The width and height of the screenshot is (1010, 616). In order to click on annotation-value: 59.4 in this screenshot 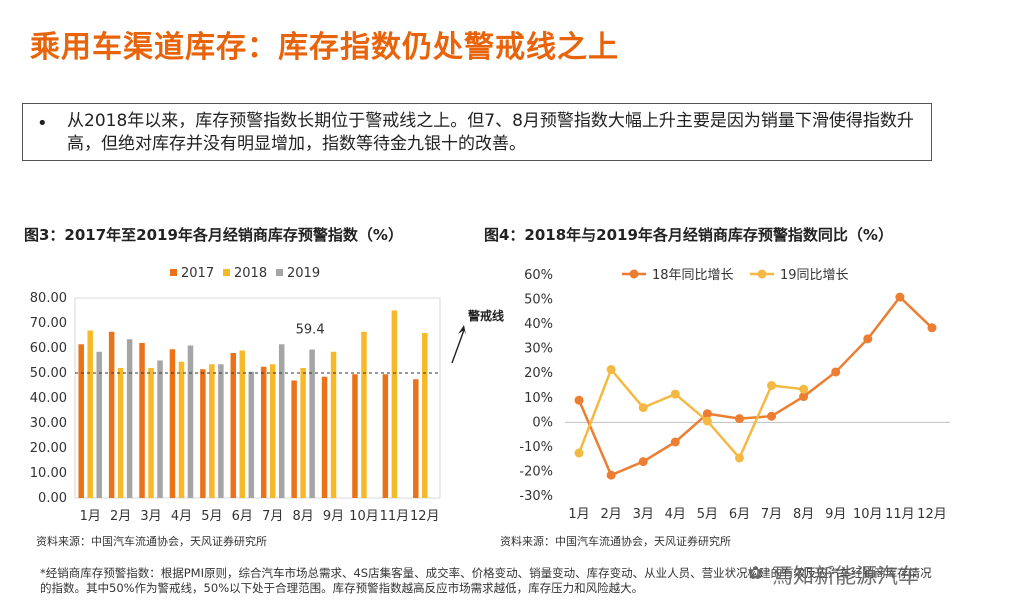, I will do `click(310, 330)`.